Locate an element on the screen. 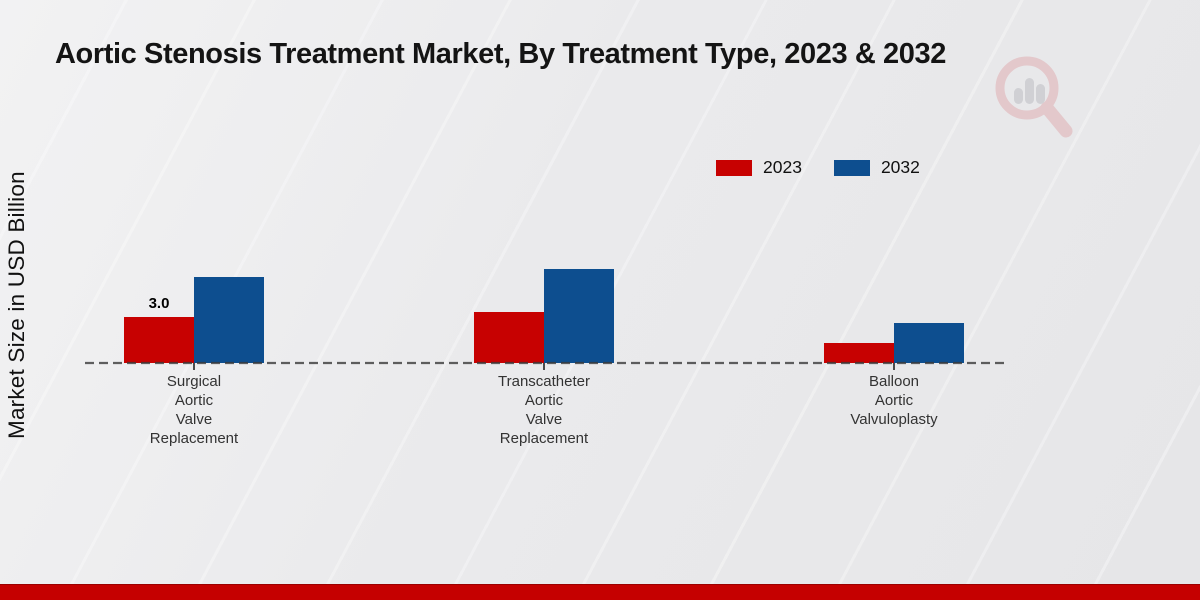  legend-label-2023: 2023 is located at coordinates (782, 167).